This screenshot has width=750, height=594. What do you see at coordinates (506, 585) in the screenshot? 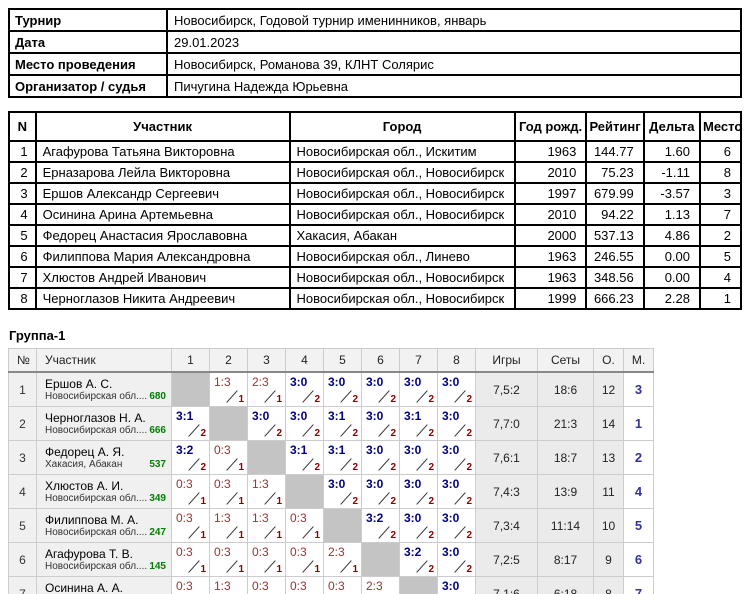
I see `games-summary: 7,1:6` at bounding box center [506, 585].